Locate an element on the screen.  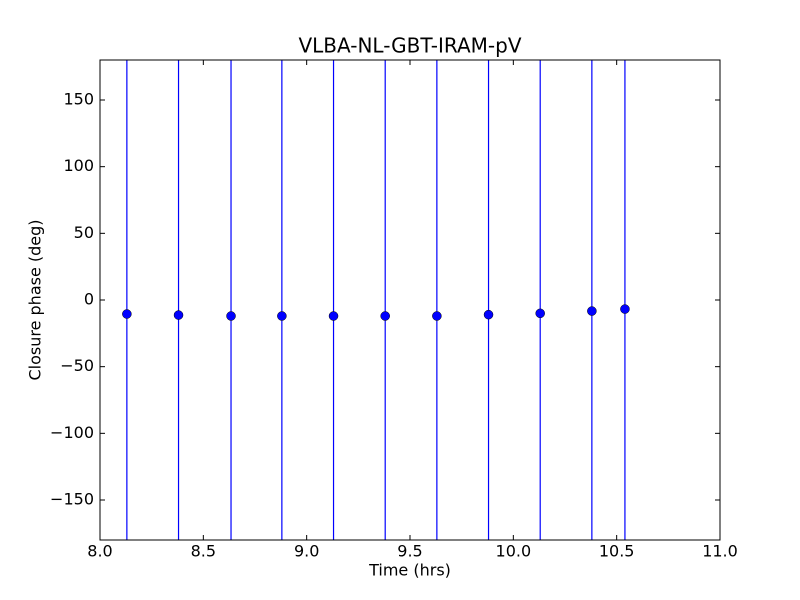
x-tick-label: 10.0 is located at coordinates (514, 551).